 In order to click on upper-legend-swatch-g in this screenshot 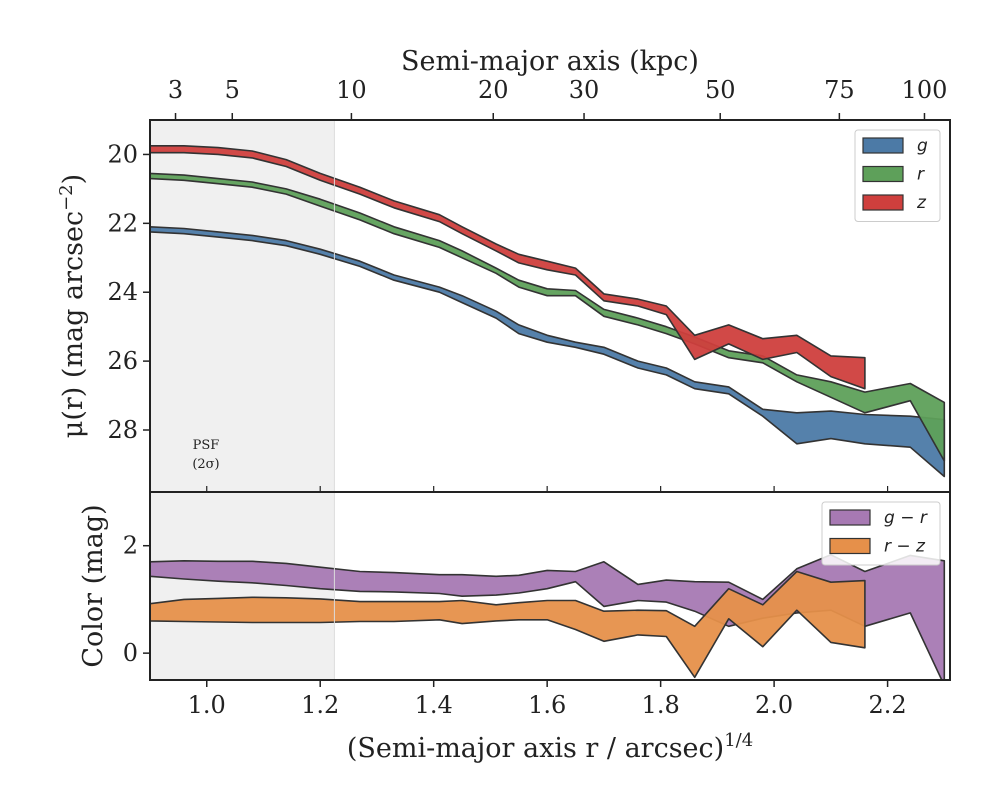, I will do `click(883, 145)`.